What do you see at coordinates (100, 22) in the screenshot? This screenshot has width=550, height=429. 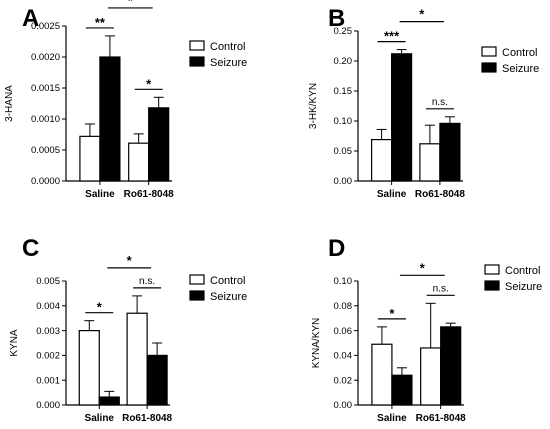 I see `significance-label: **` at bounding box center [100, 22].